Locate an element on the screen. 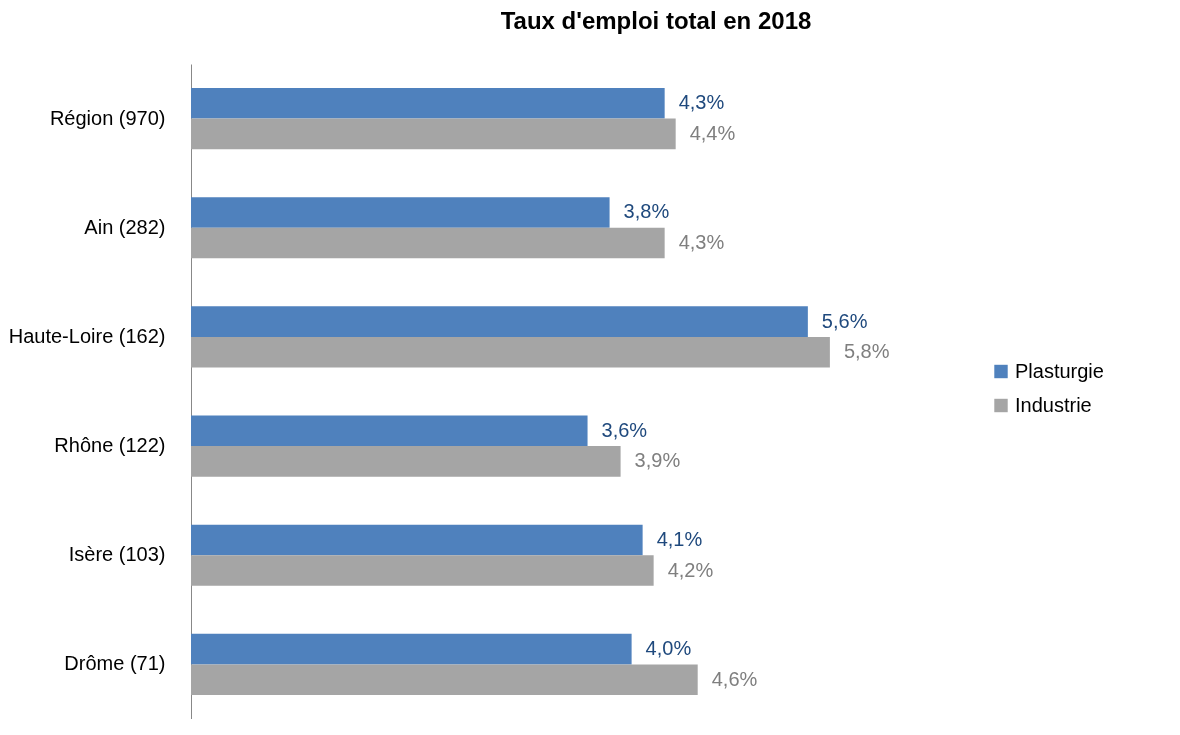 The image size is (1180, 735). y-tick-label: Isère (103) is located at coordinates (117, 554).